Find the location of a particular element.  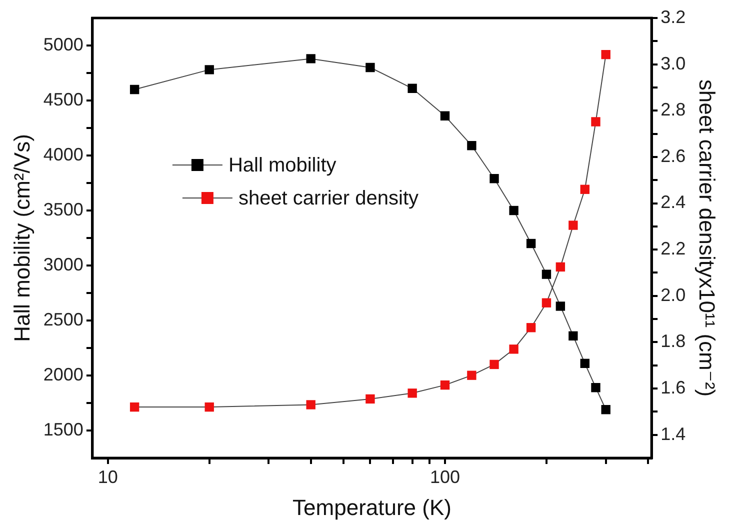

y-tick-label: 4000 is located at coordinates (63, 154).